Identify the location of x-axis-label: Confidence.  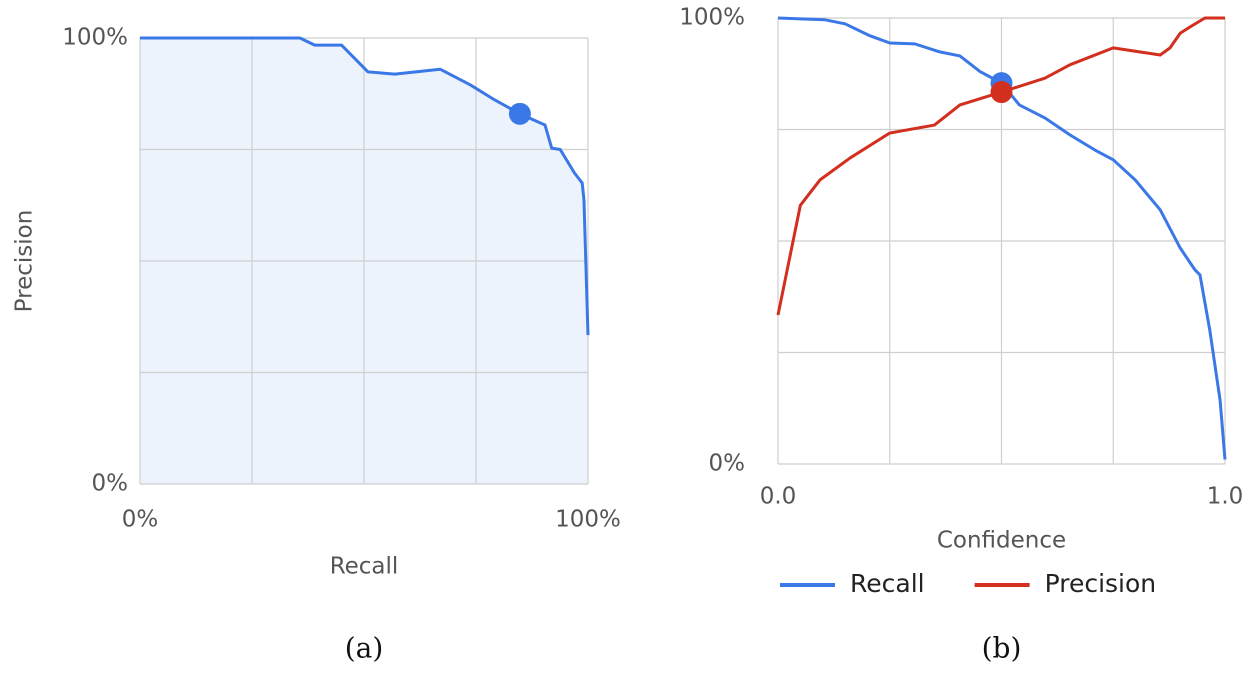
(1001, 541).